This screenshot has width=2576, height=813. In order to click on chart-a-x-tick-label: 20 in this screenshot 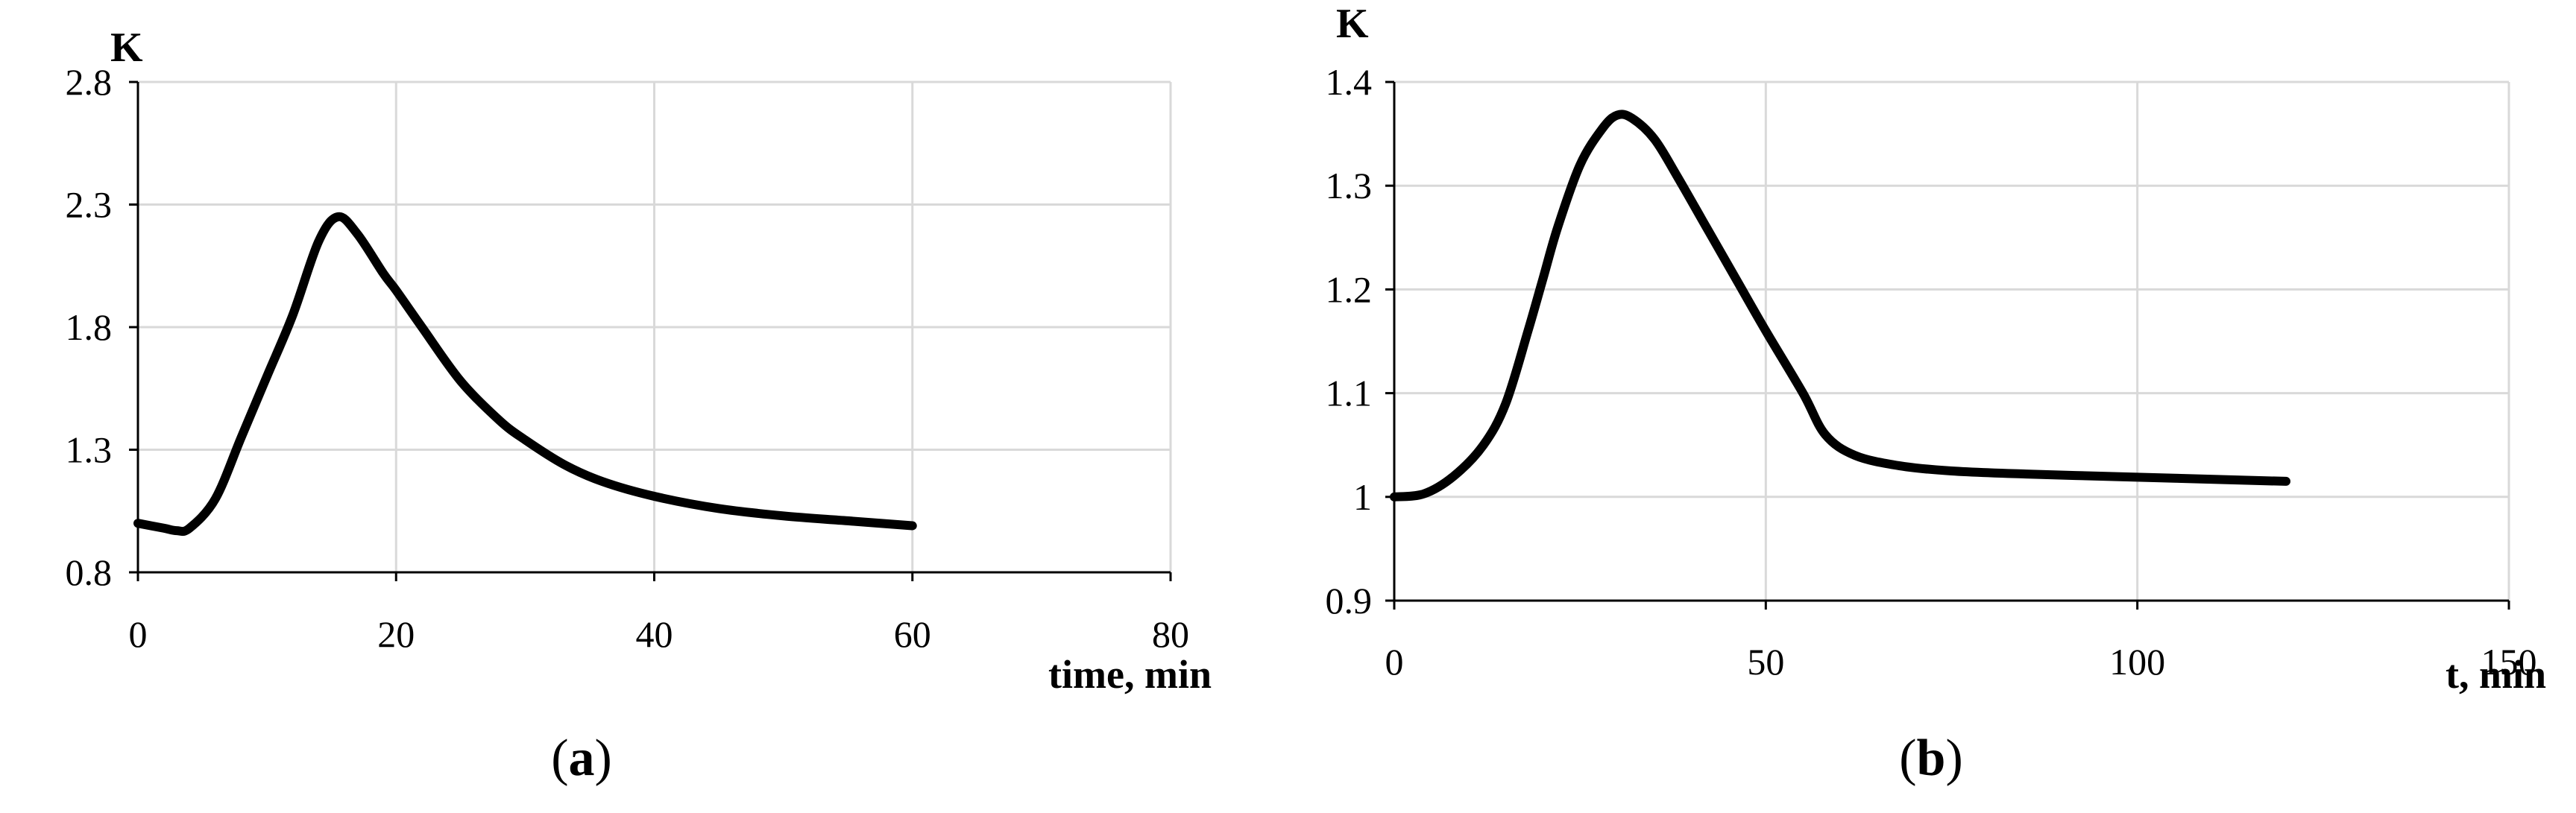, I will do `click(396, 634)`.